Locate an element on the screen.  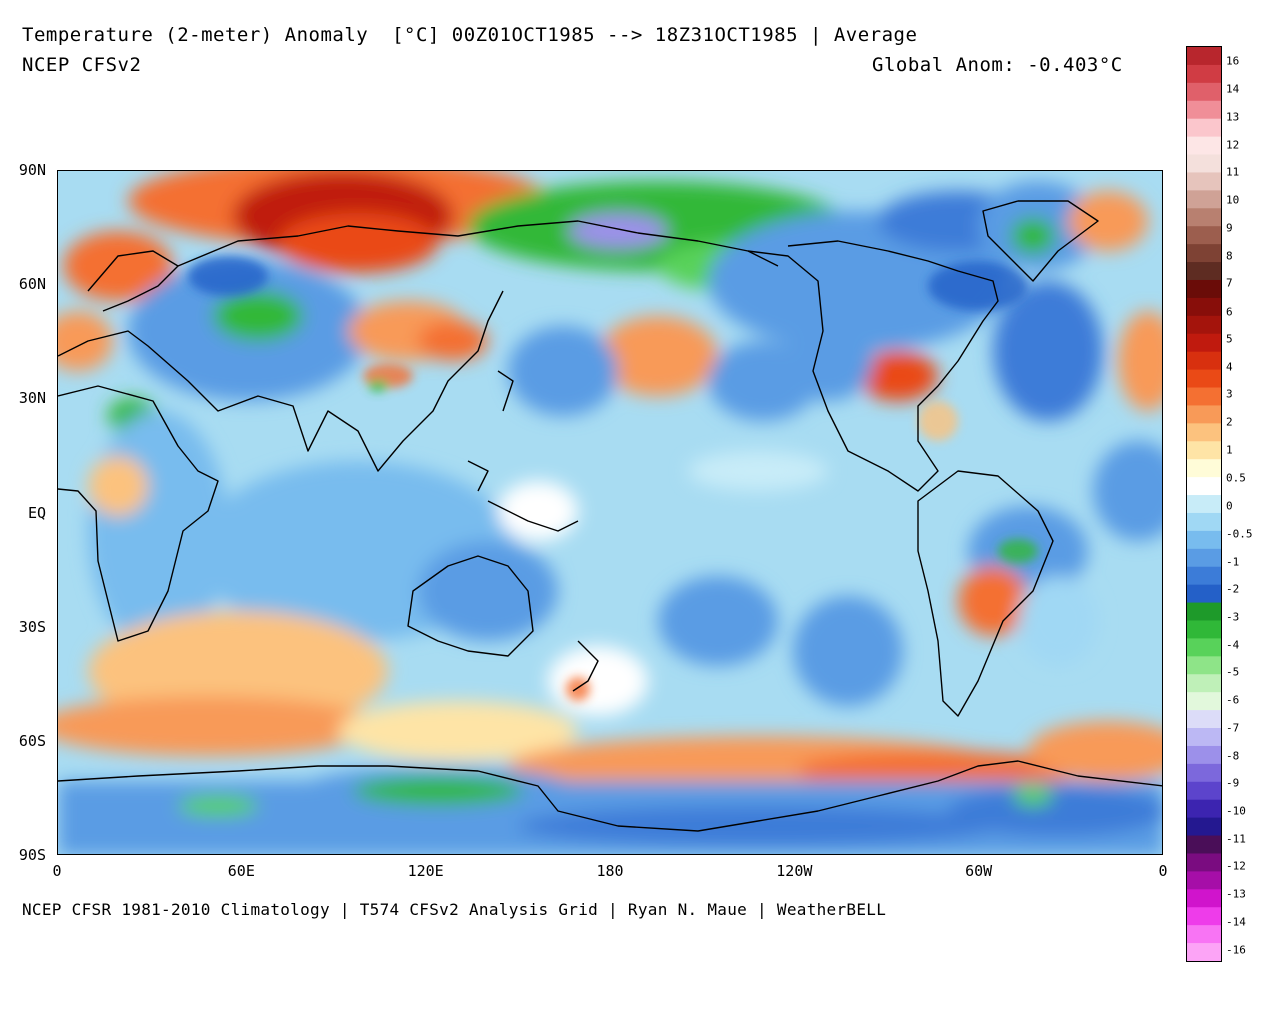
colorbar-tick-label: -4 is located at coordinates (1233, 645).